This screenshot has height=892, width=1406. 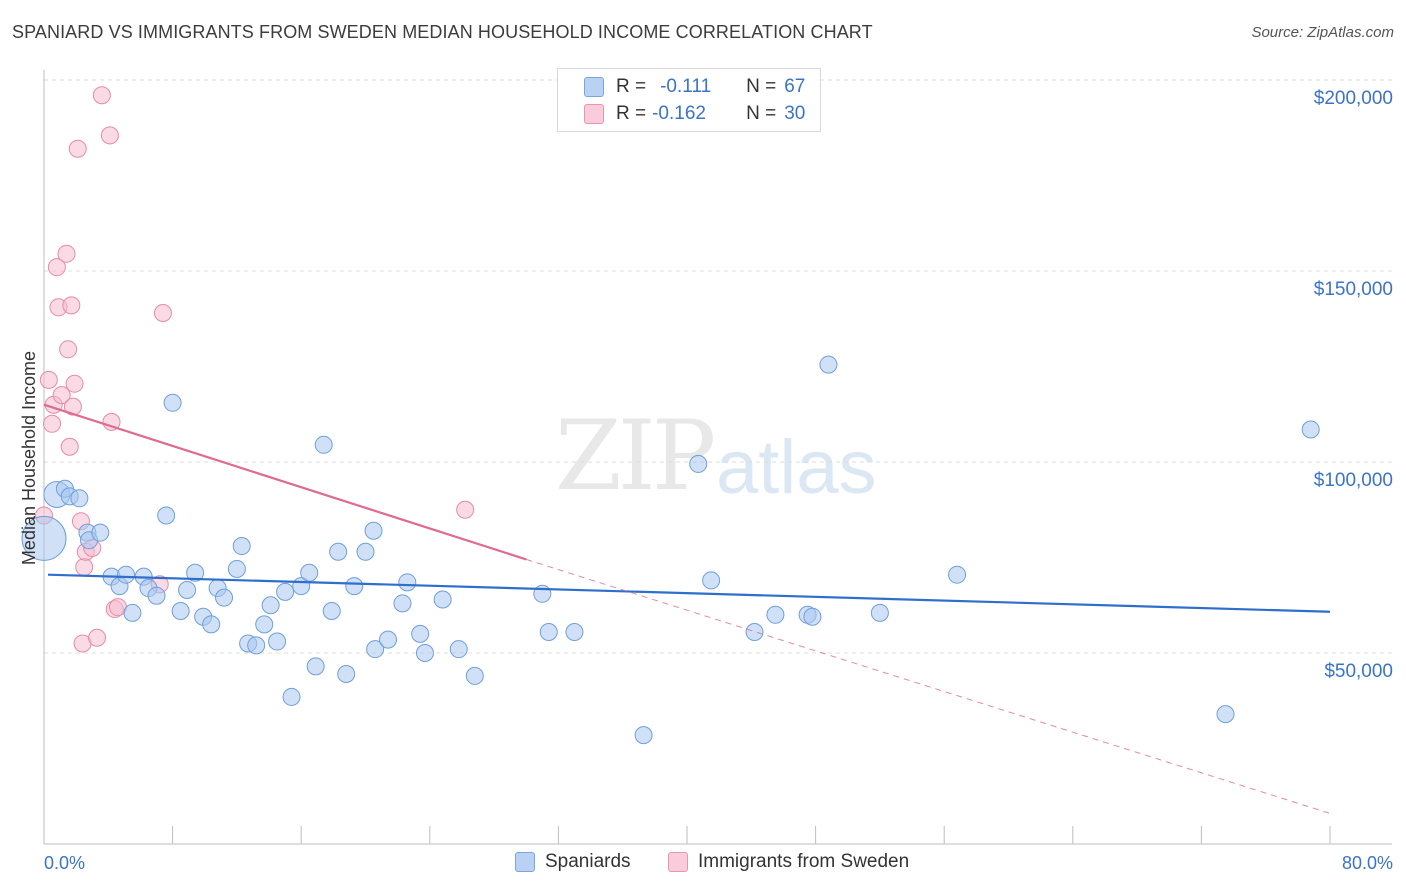 I want to click on trend-line-spaniards, so click(x=689, y=593).